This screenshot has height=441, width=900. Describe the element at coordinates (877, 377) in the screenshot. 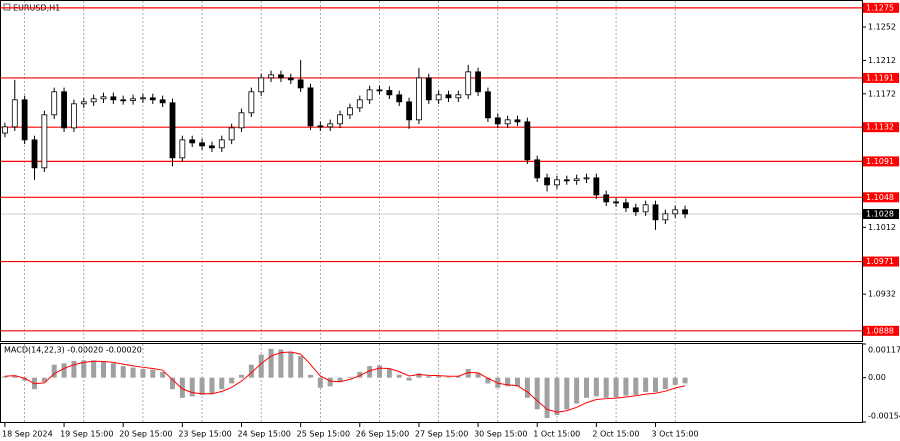

I see `macd-y-tick-label: 0.00` at that location.